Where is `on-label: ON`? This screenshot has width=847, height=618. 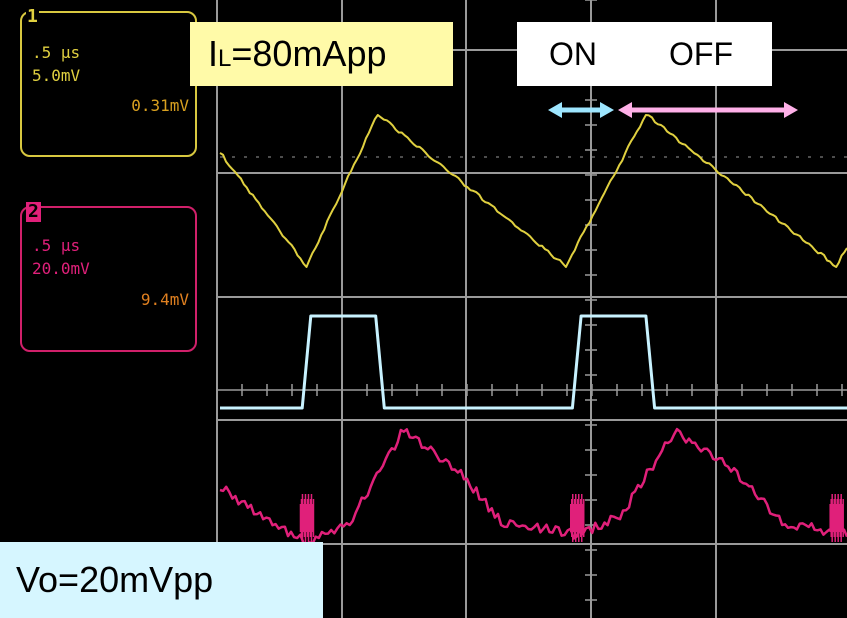
on-label: ON is located at coordinates (573, 54).